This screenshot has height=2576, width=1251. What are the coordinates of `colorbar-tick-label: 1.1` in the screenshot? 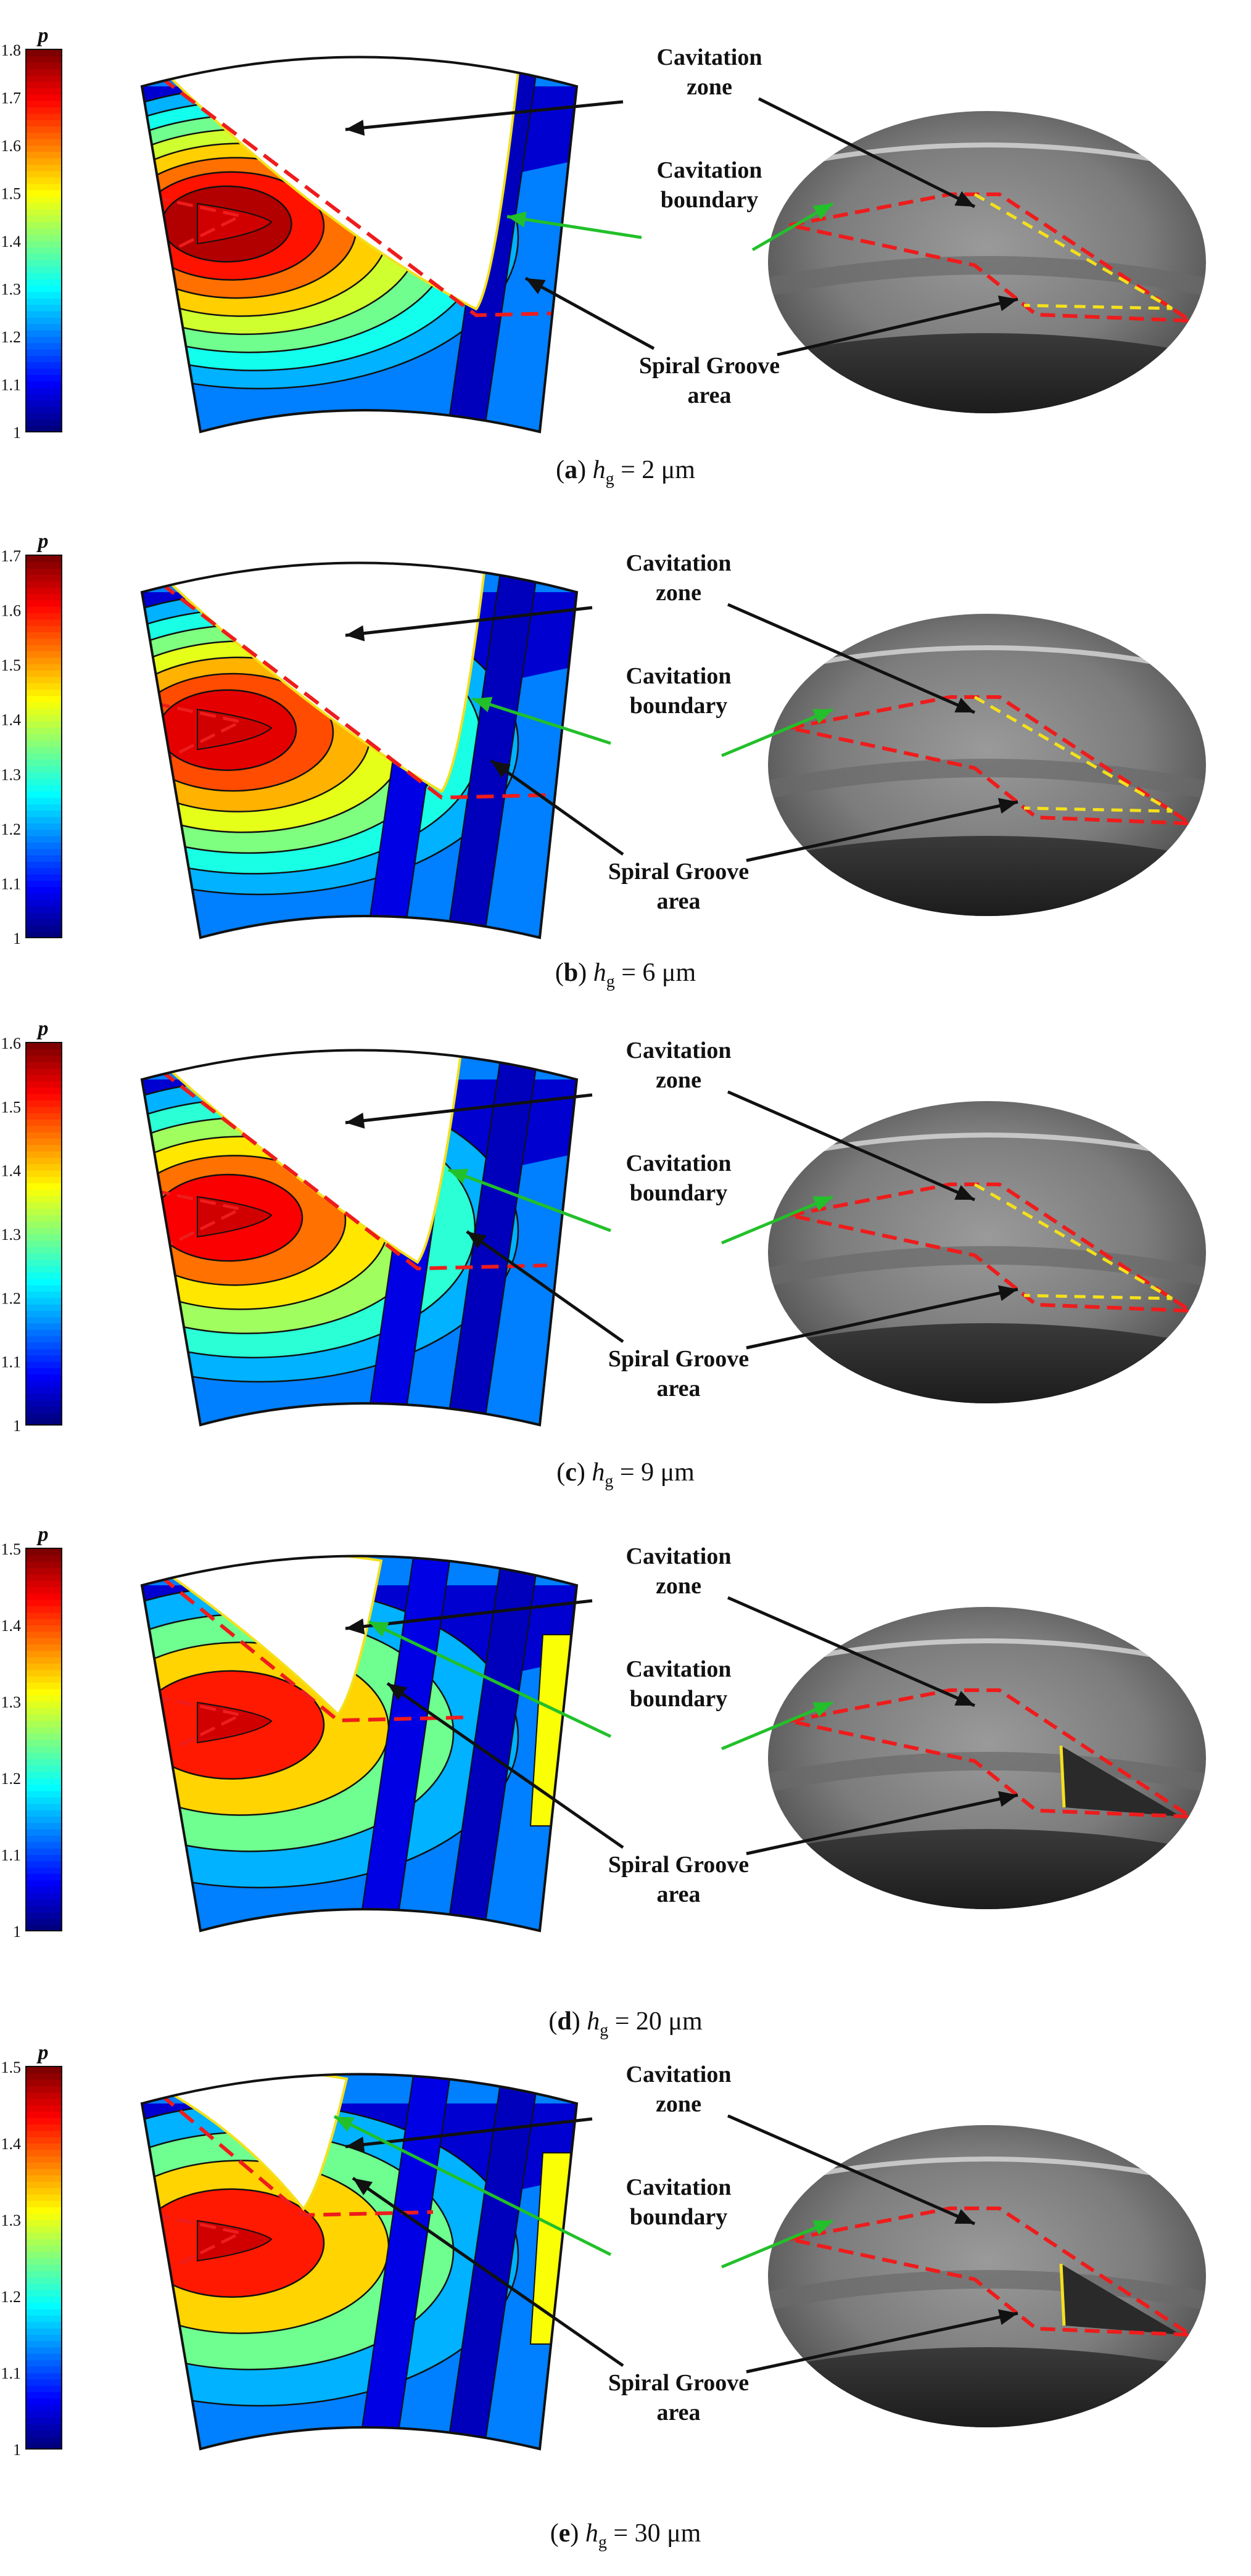 It's located at (11, 385).